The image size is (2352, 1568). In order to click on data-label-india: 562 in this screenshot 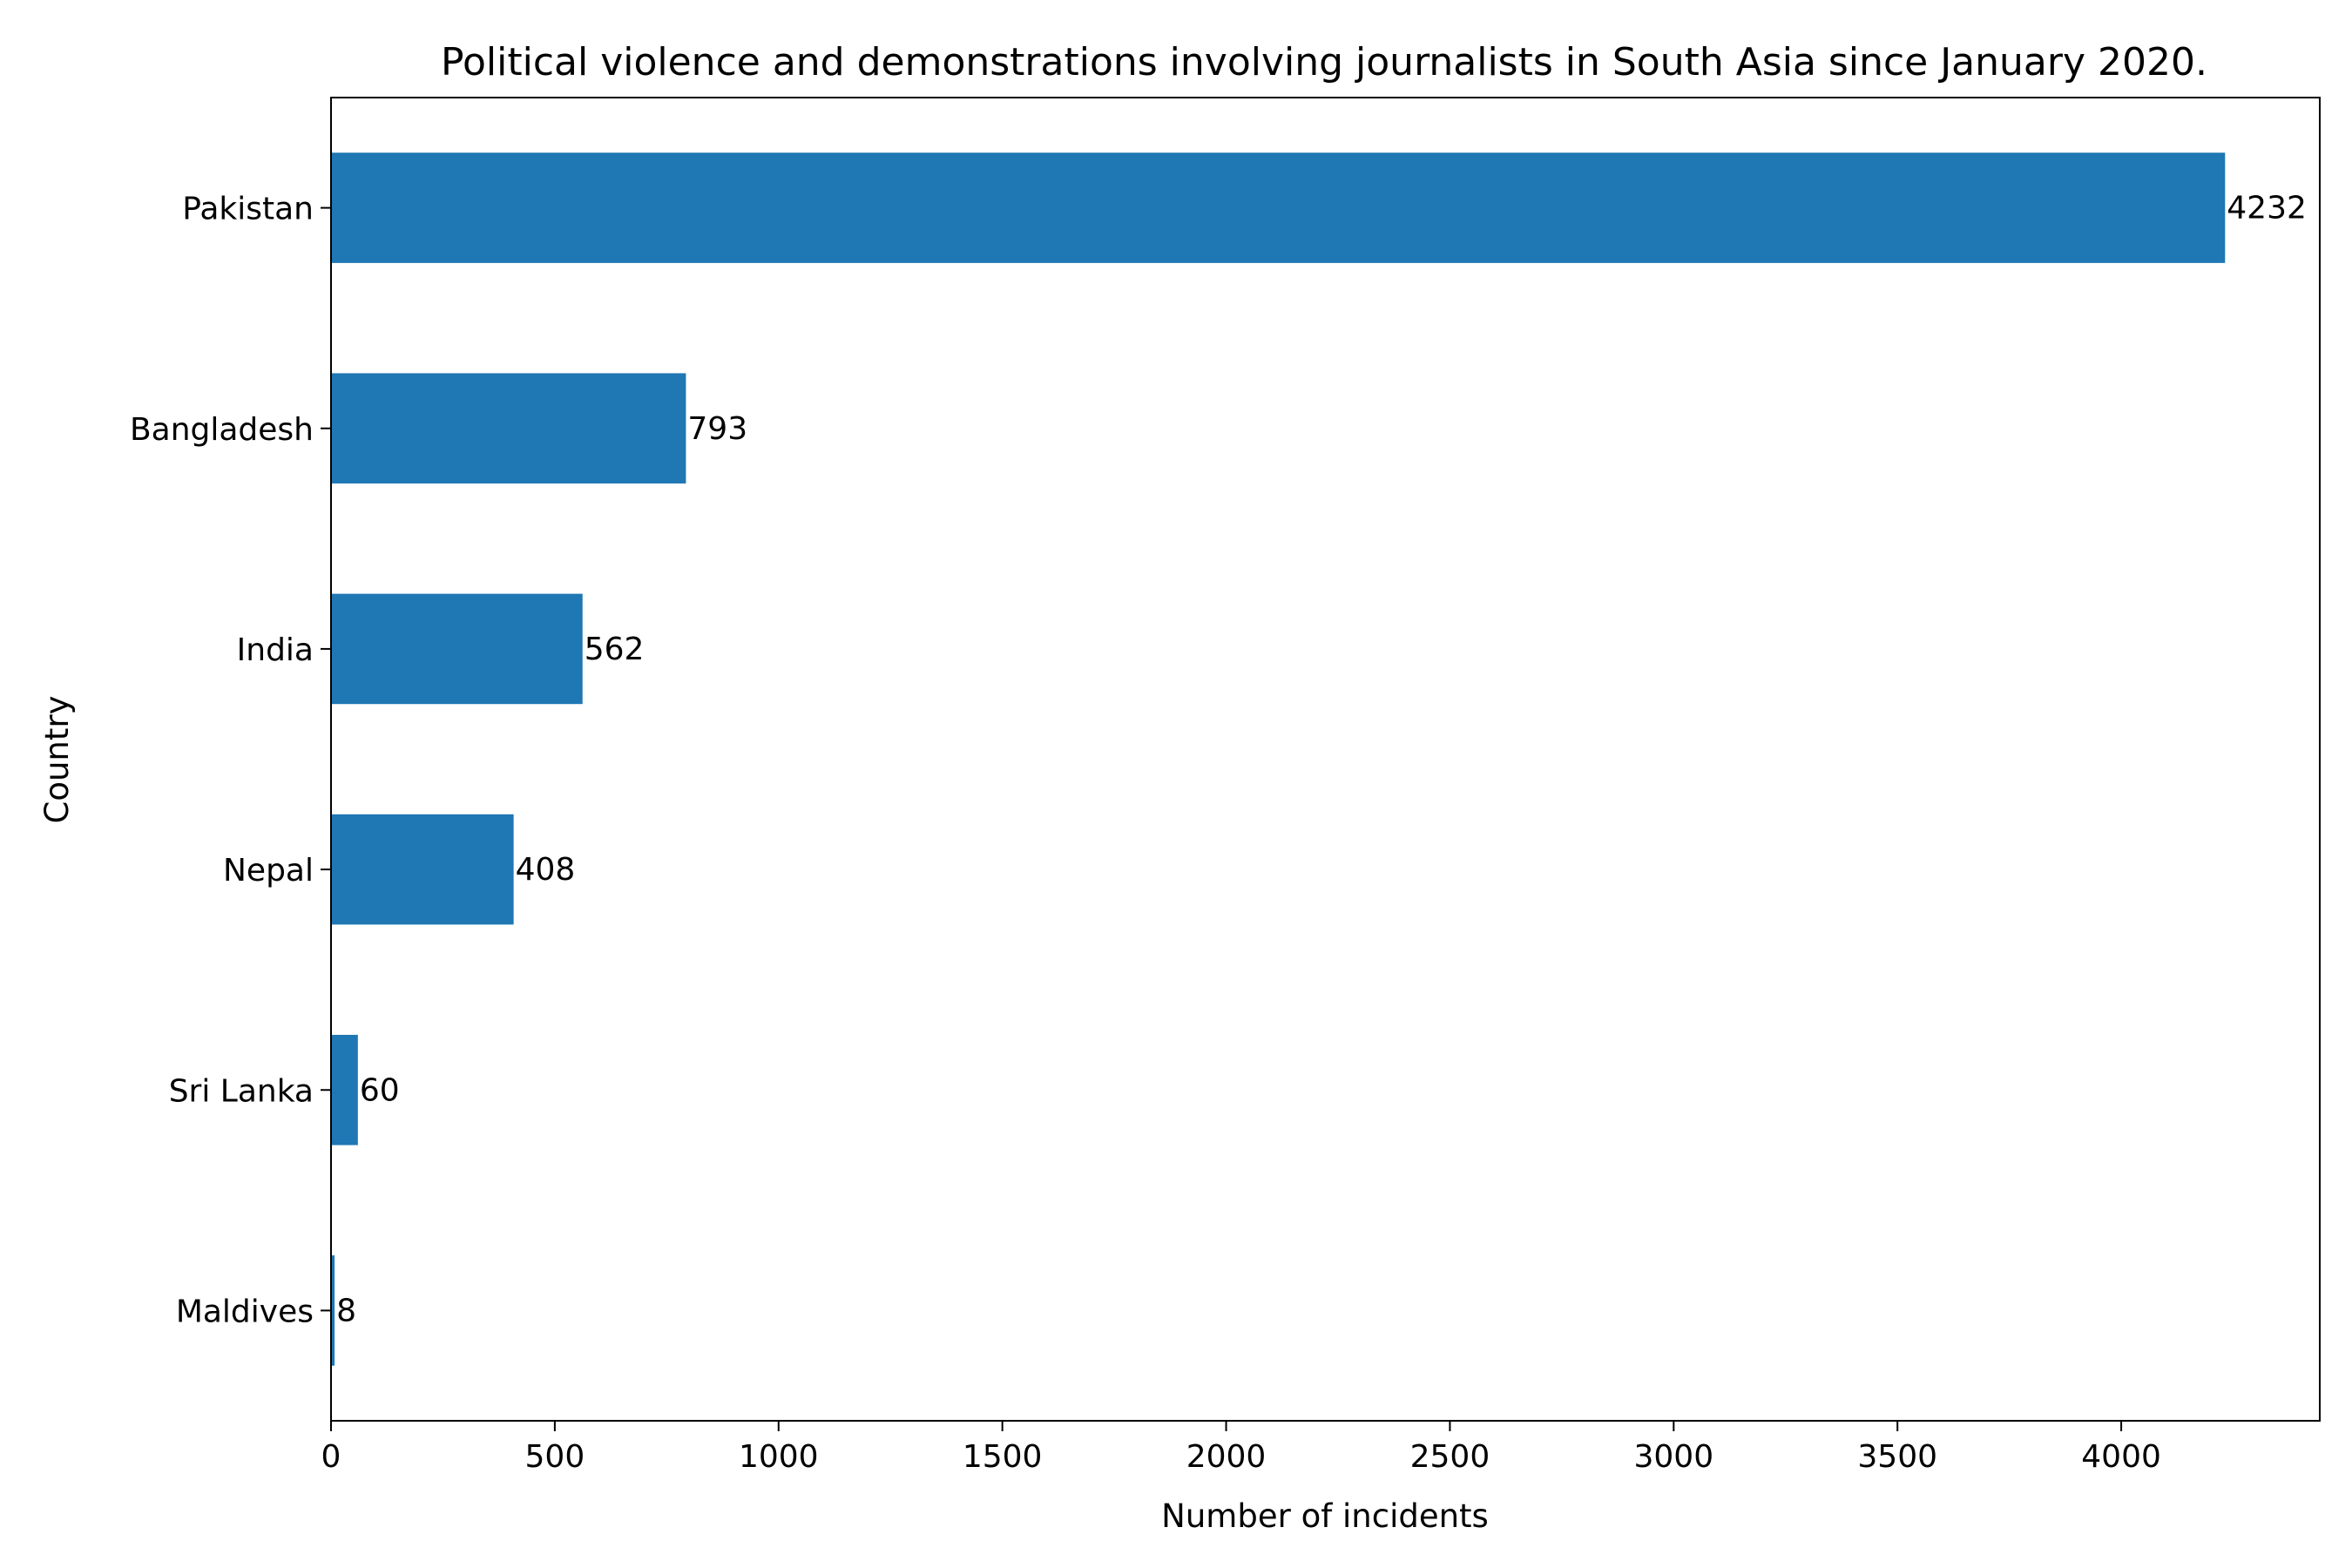, I will do `click(615, 649)`.